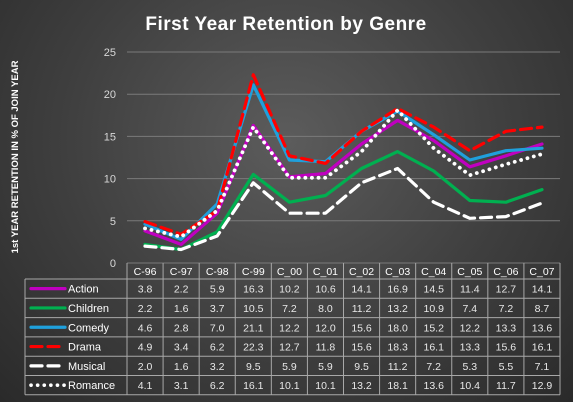 This screenshot has width=573, height=402. Describe the element at coordinates (110, 95) in the screenshot. I see `y-tick-label: 20` at that location.